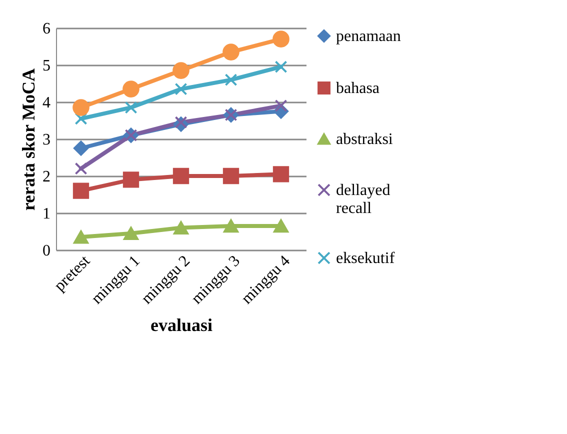 This screenshot has width=567, height=434. I want to click on y-tick-label: 5, so click(46, 66).